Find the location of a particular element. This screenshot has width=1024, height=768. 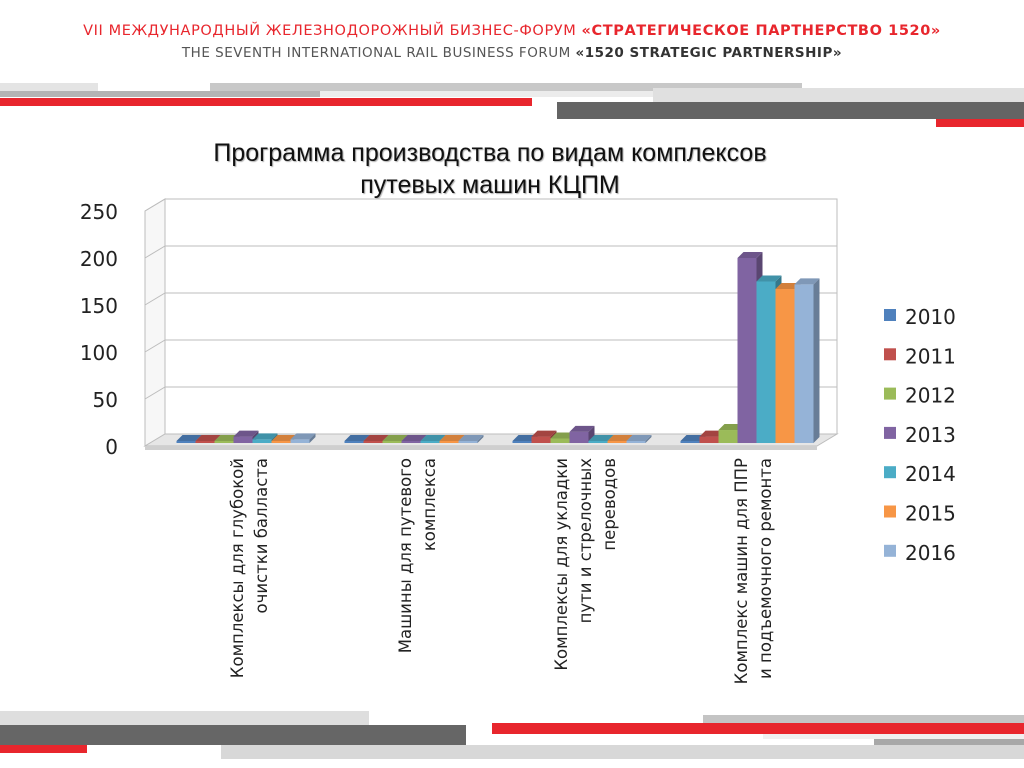

chart-title-line-2: путевых машин КЦПМ is located at coordinates (490, 185).